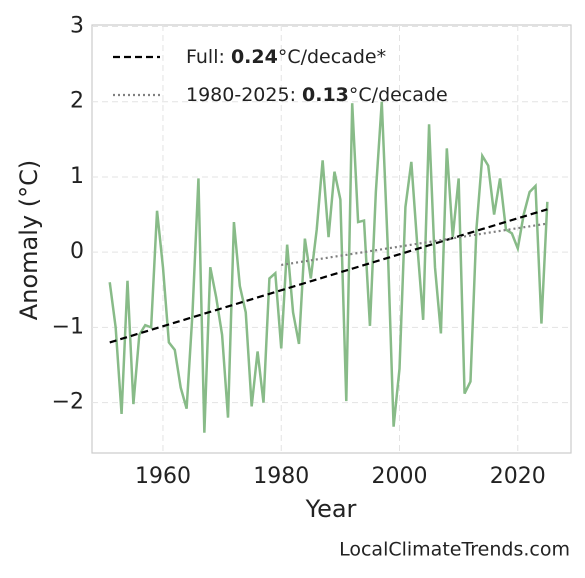 The height and width of the screenshot is (578, 585). I want to click on x-tick-label: 1980, so click(281, 476).